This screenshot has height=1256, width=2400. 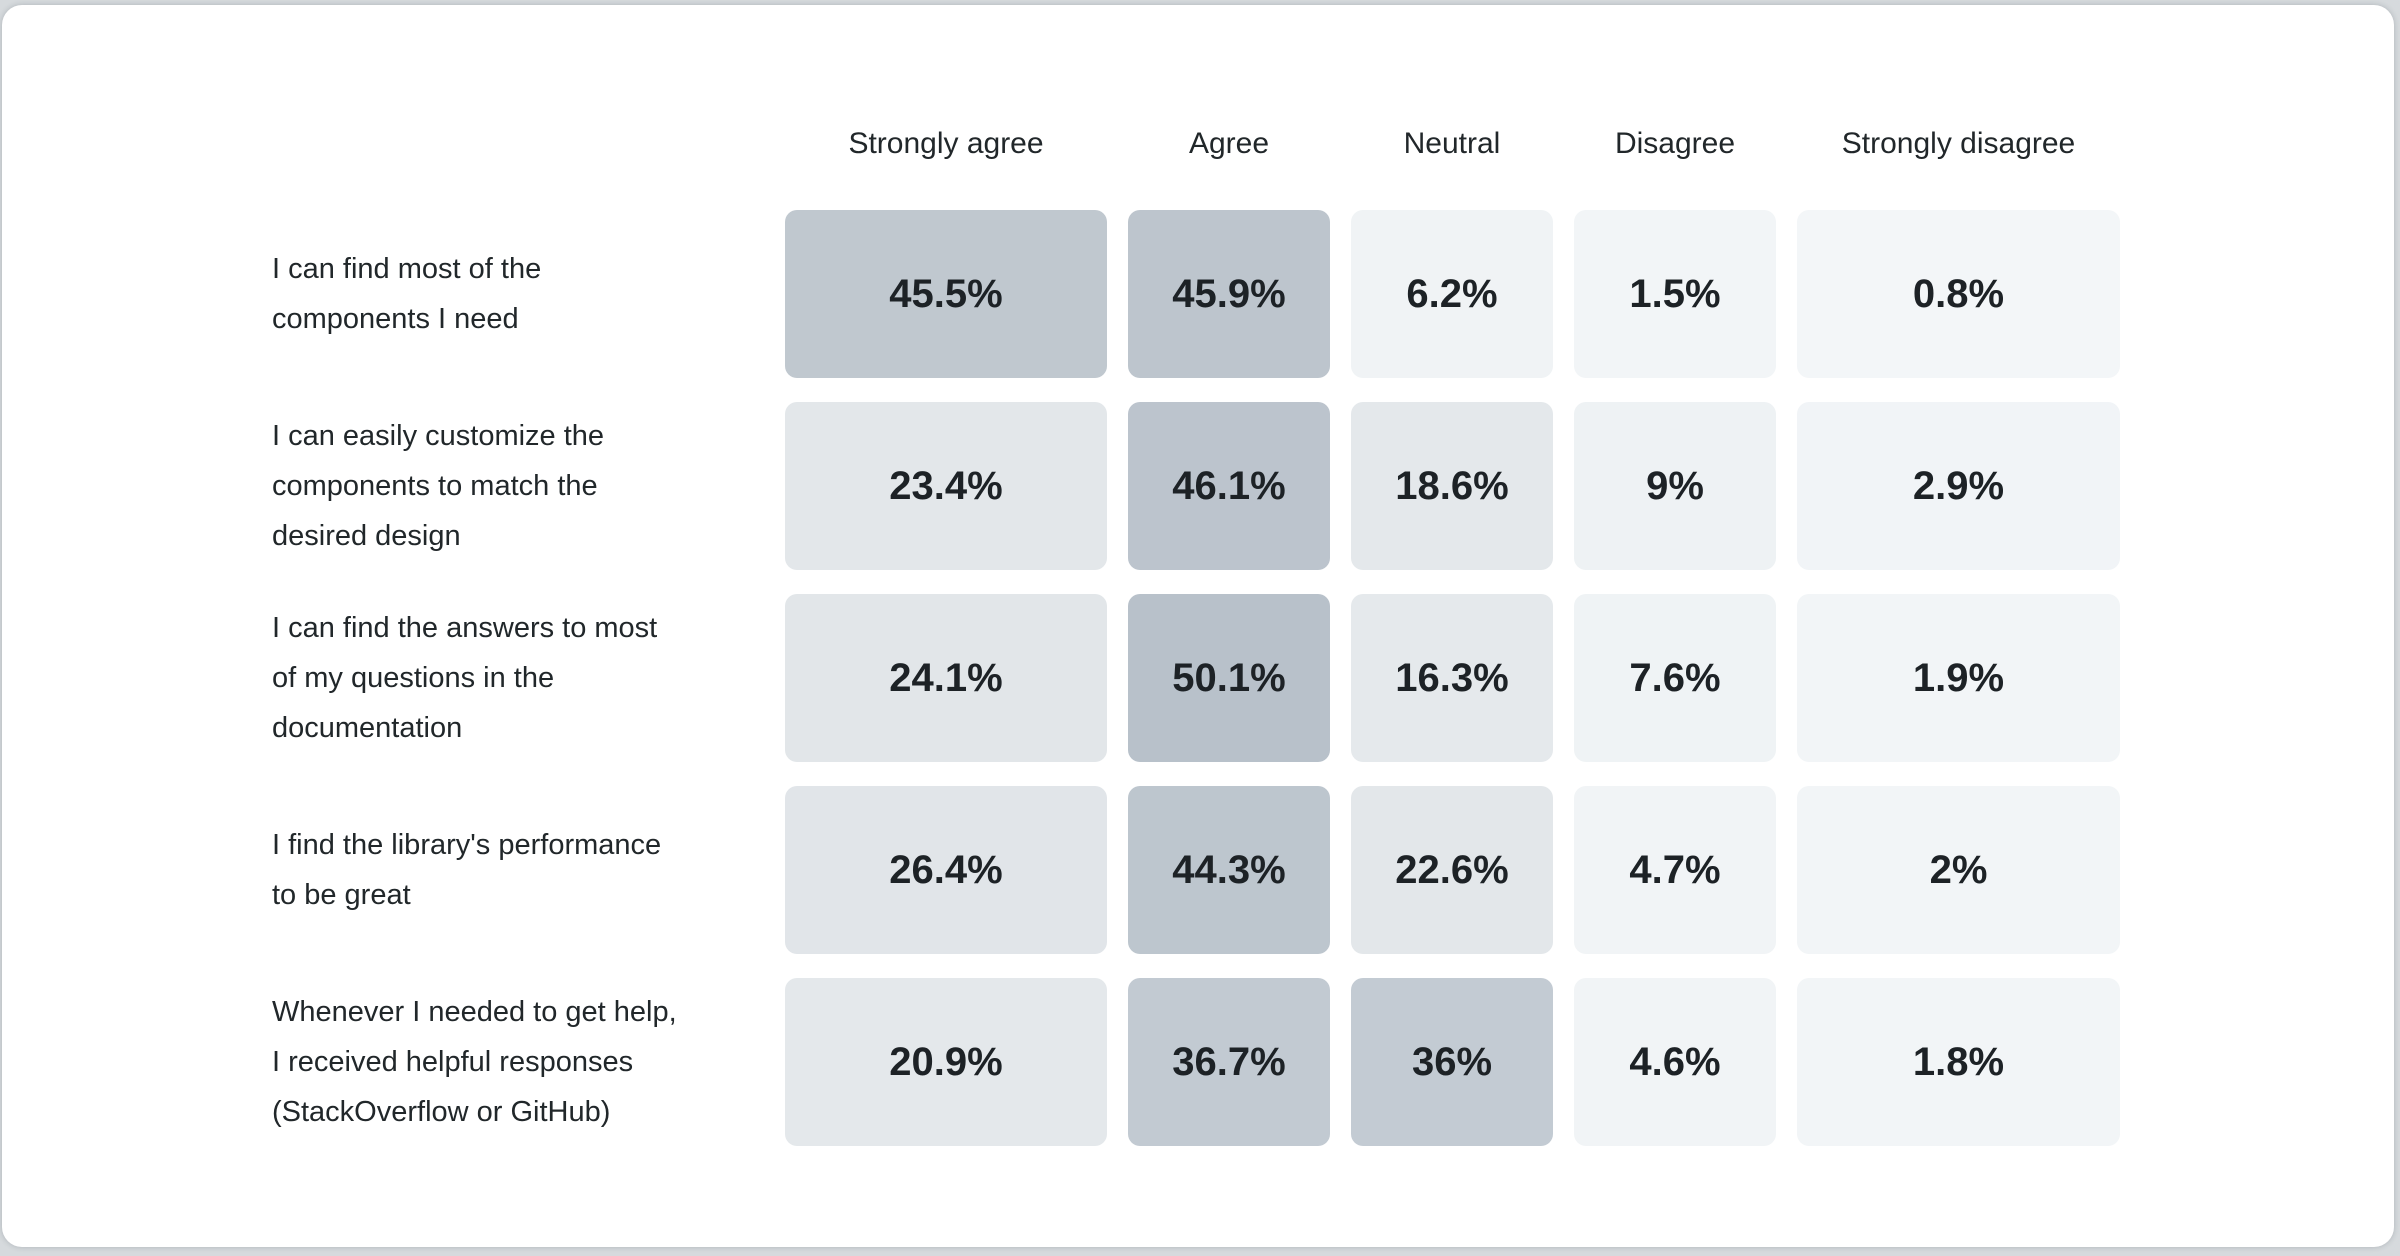 I want to click on cell-value: 45.5%, so click(x=946, y=293).